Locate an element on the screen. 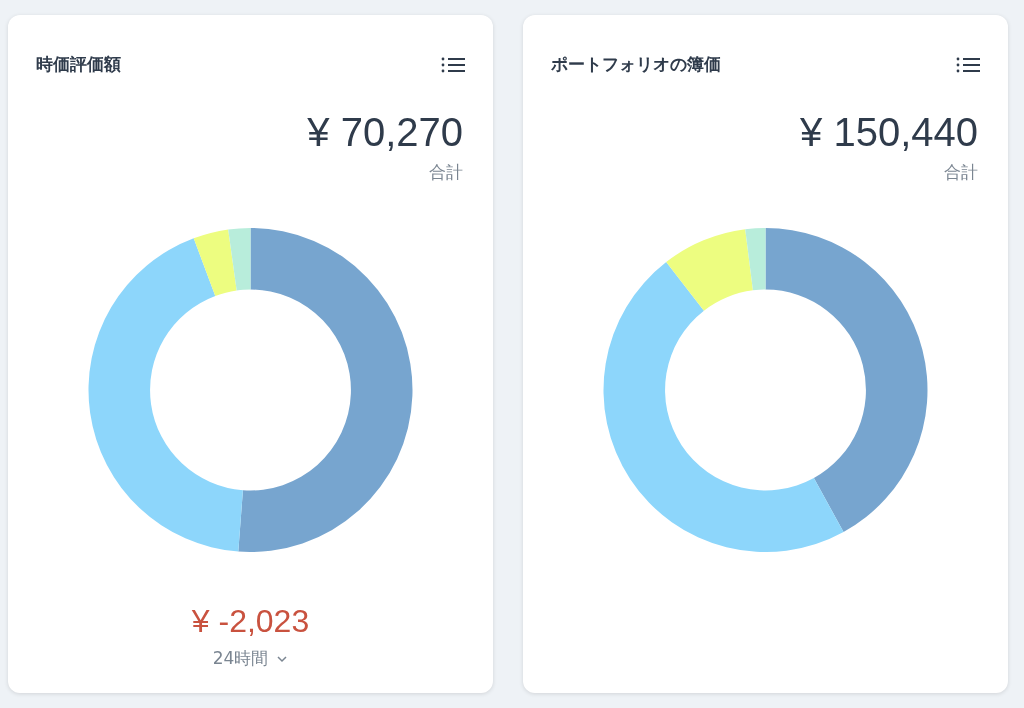 Image resolution: width=1024 pixels, height=708 pixels. chart-title: ポートフォリオの簿価 is located at coordinates (636, 64).